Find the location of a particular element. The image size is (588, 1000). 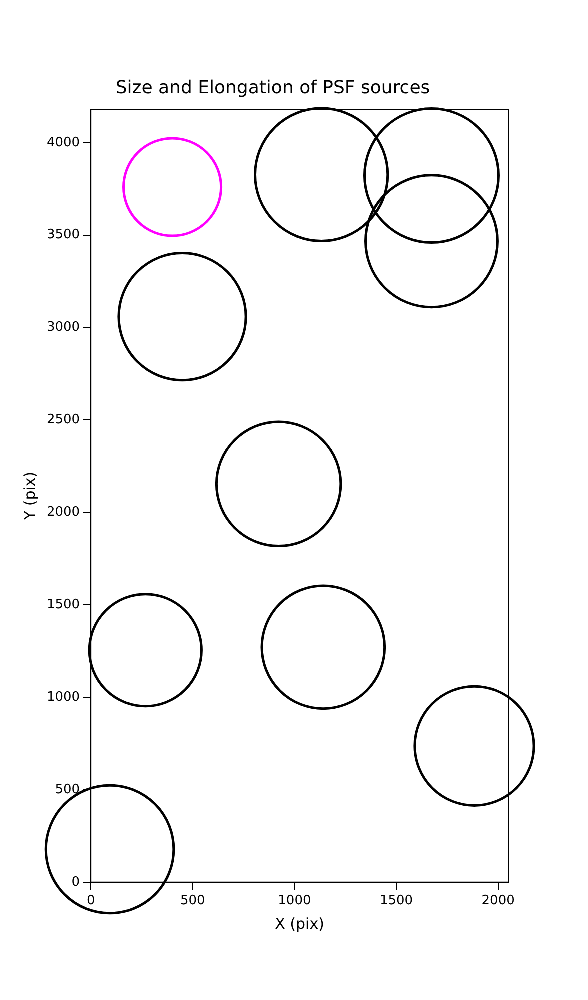

y-tick-label: 4000 is located at coordinates (63, 142).